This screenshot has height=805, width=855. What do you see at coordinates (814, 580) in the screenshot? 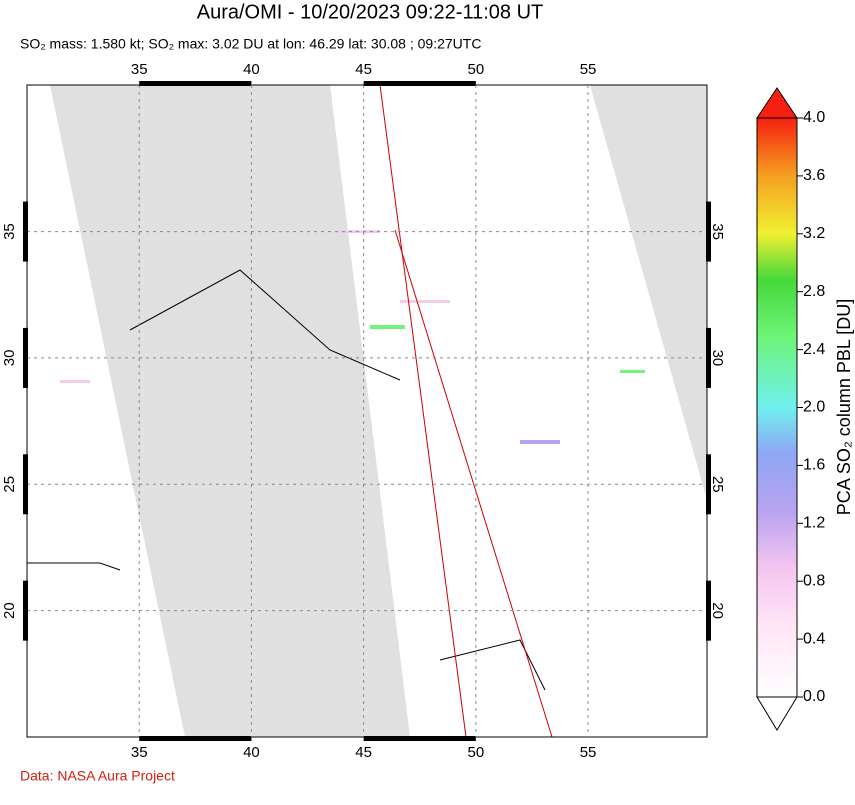
I see `colorbar-tick-label: 0.8` at bounding box center [814, 580].